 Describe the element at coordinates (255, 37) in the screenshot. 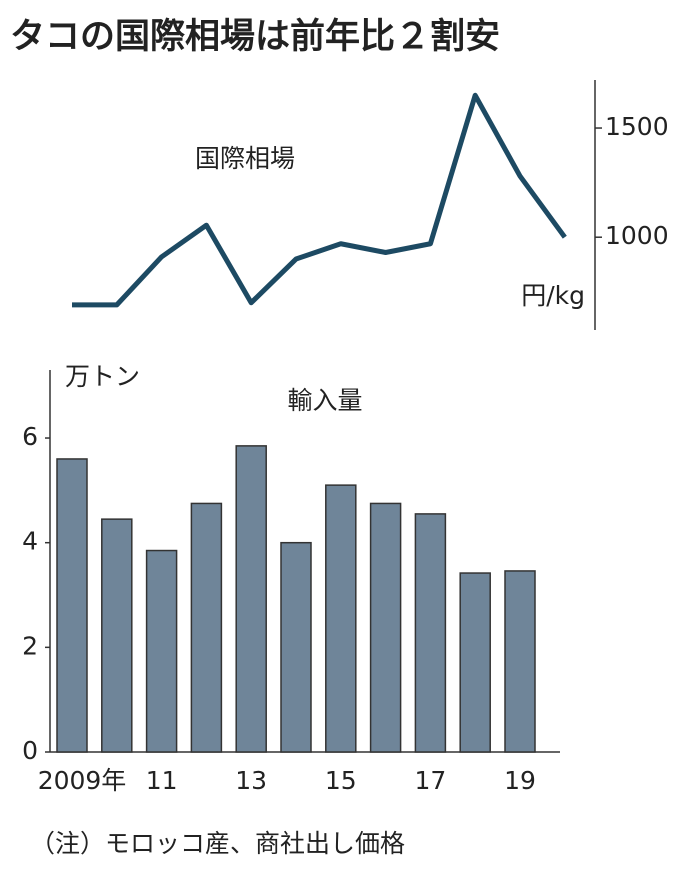

I see `chart-title: タコの国際相場は前年比２割安` at that location.